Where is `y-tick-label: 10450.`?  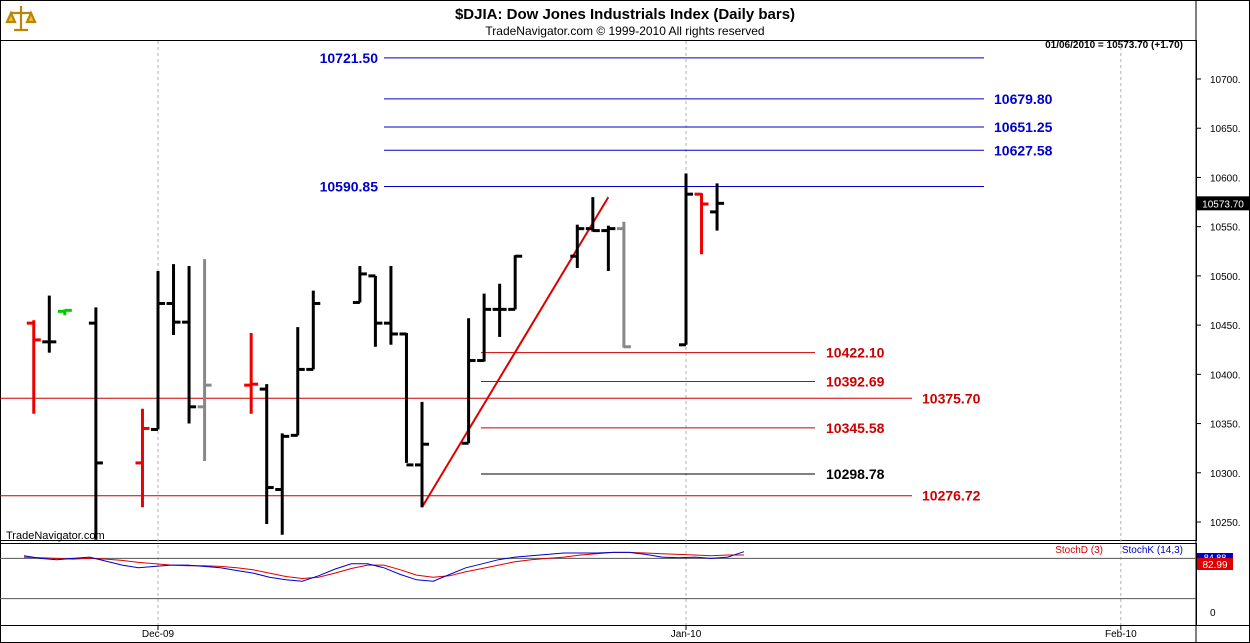 y-tick-label: 10450. is located at coordinates (1225, 326).